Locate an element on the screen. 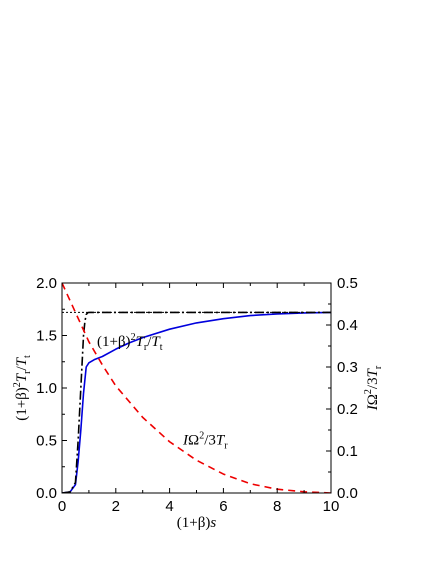 The height and width of the screenshot is (564, 436). y-right-label-I: I is located at coordinates (373, 407).